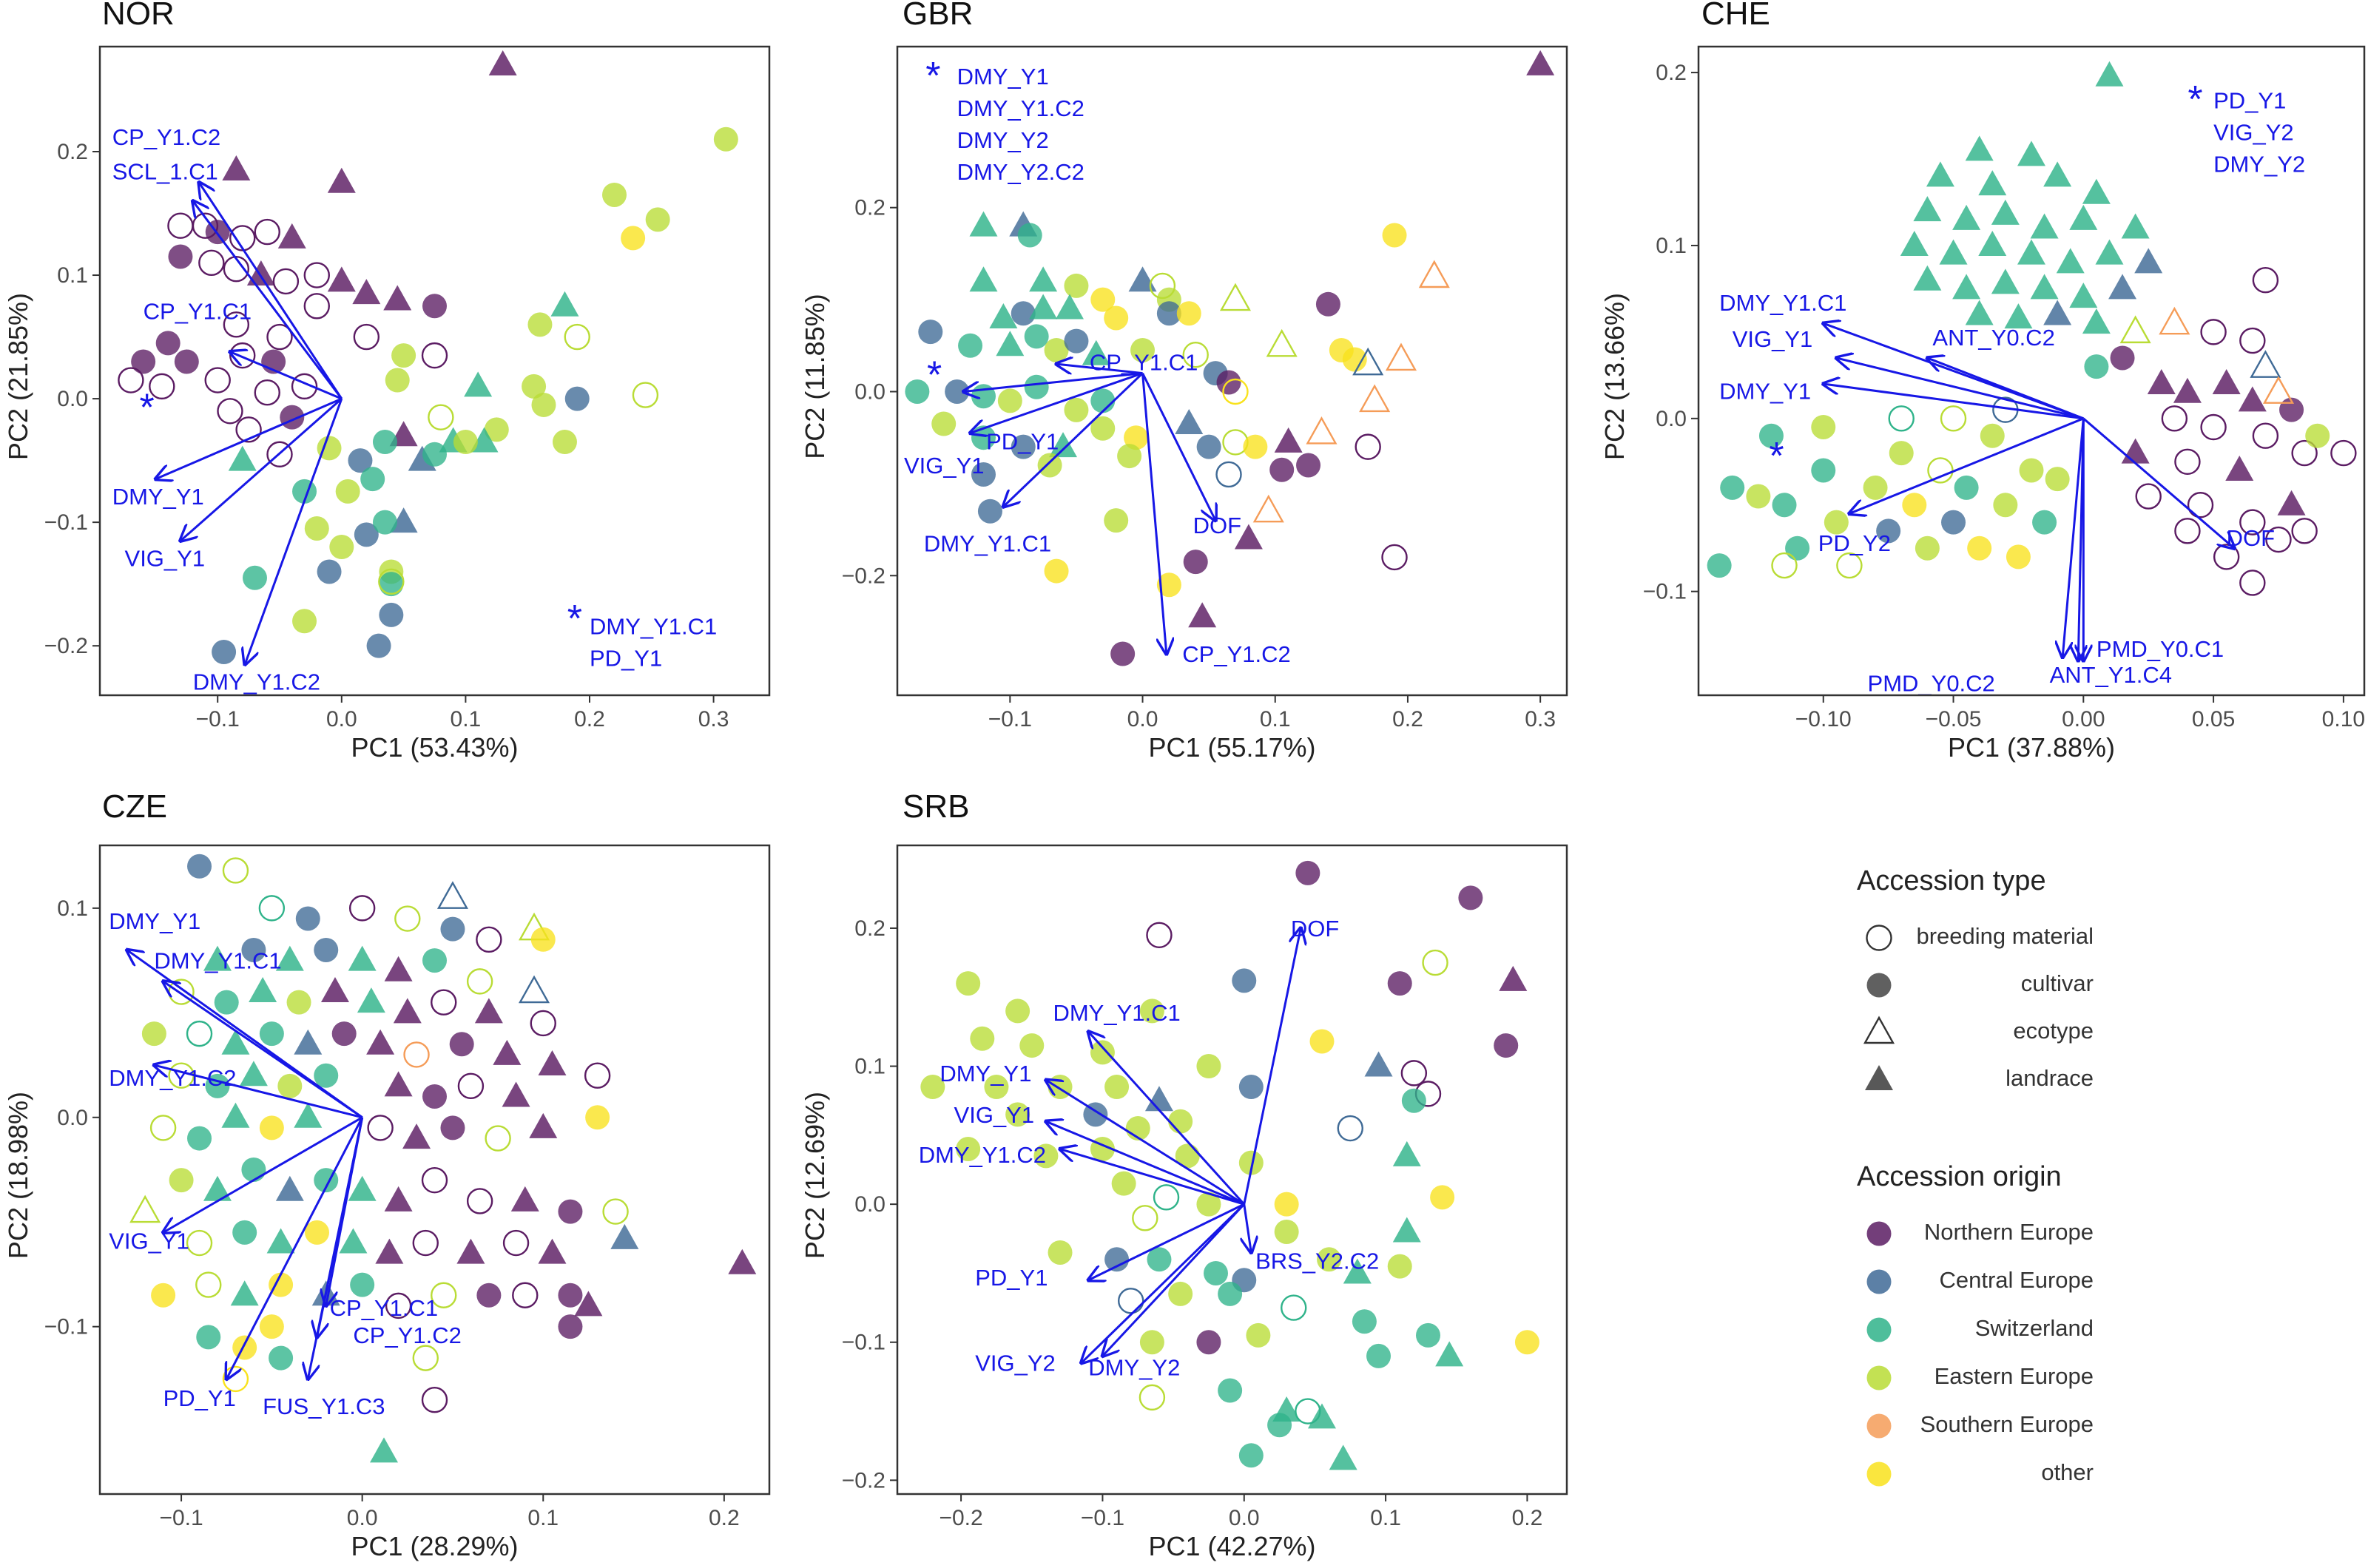  I want to click on note-label: PD_Y1, so click(626, 658).